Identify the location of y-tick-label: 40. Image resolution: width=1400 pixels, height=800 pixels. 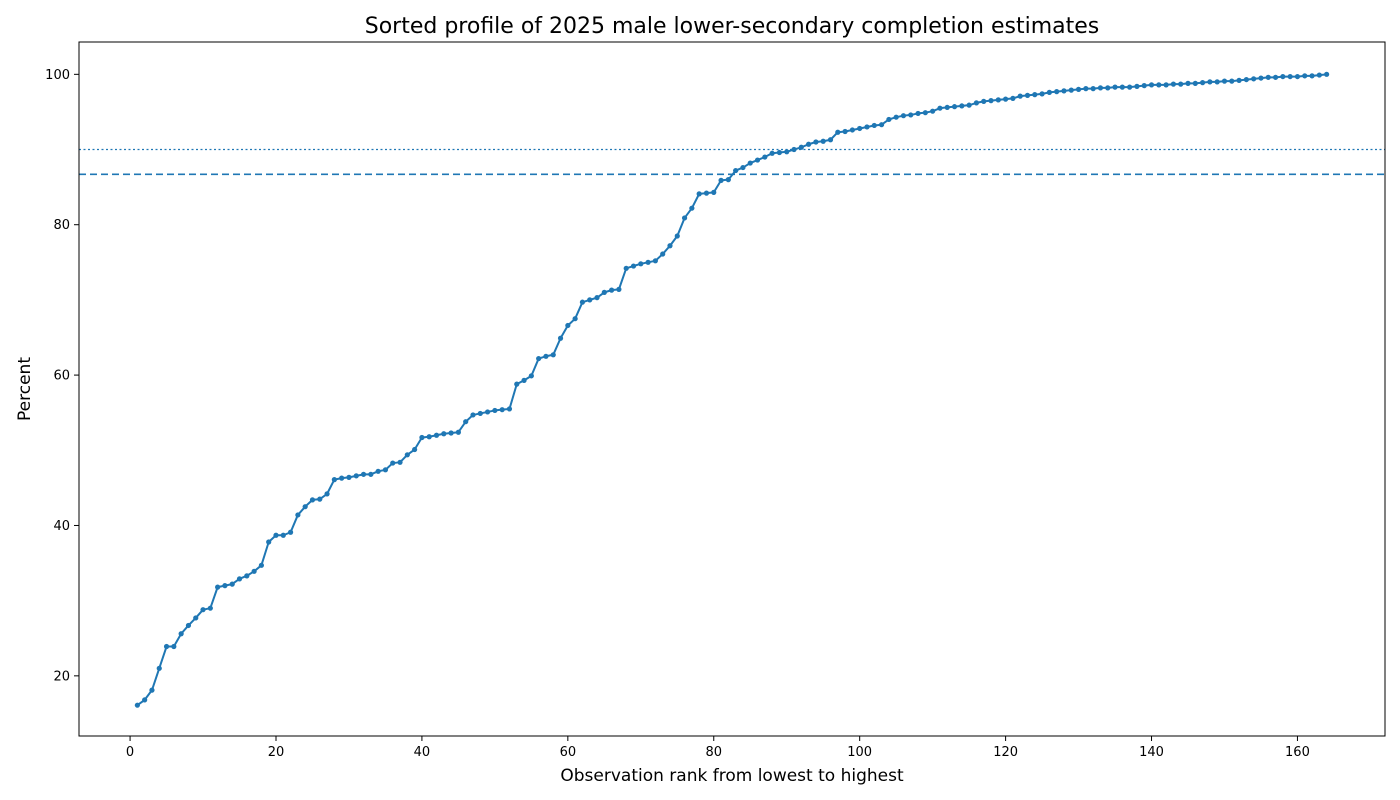
(61, 526).